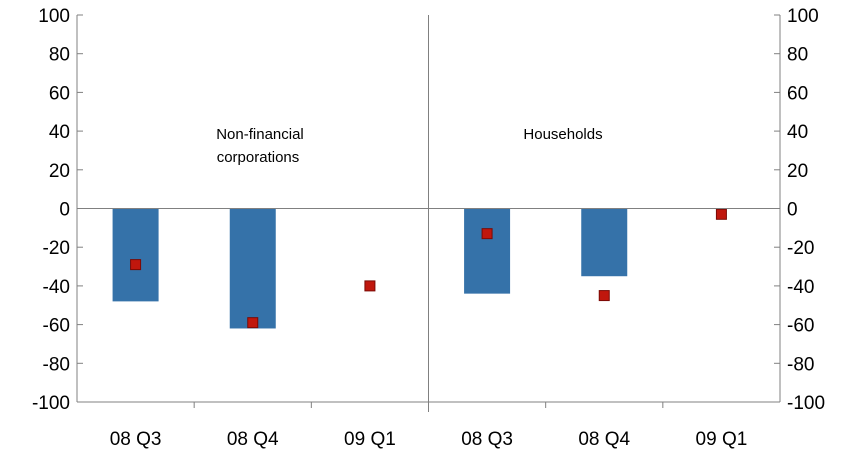 This screenshot has height=451, width=853. What do you see at coordinates (56, 364) in the screenshot?
I see `y-tick-label-left: -80` at bounding box center [56, 364].